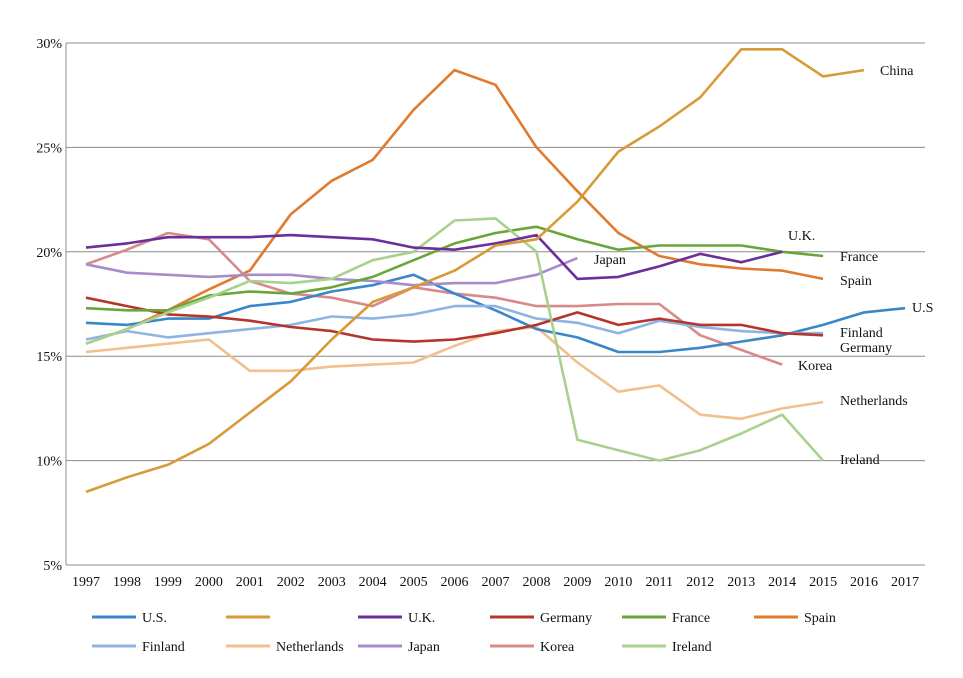 The height and width of the screenshot is (678, 963). Describe the element at coordinates (414, 582) in the screenshot. I see `x-tick-label: 2005` at that location.